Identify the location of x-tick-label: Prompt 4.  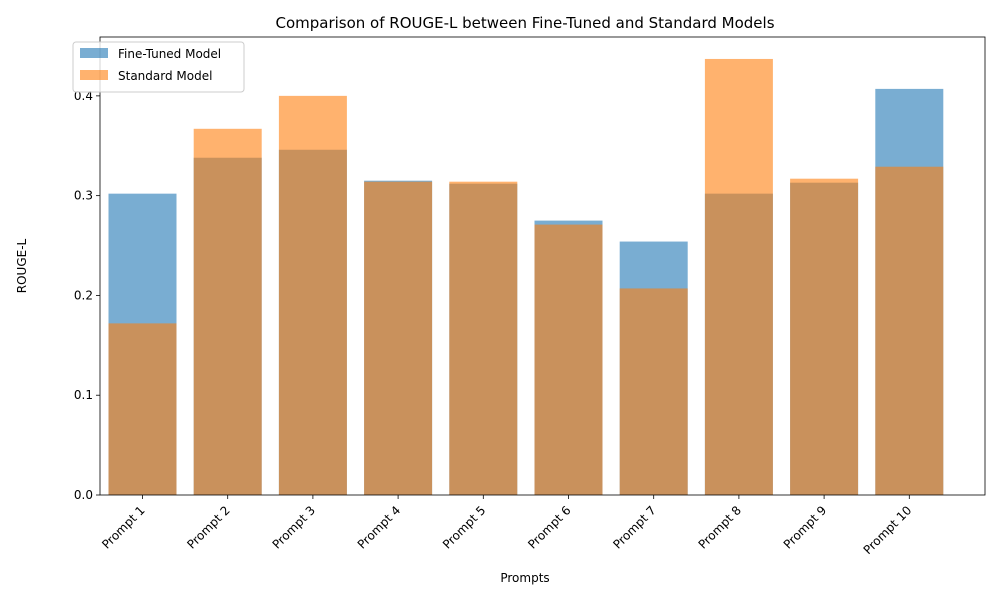
(379, 527).